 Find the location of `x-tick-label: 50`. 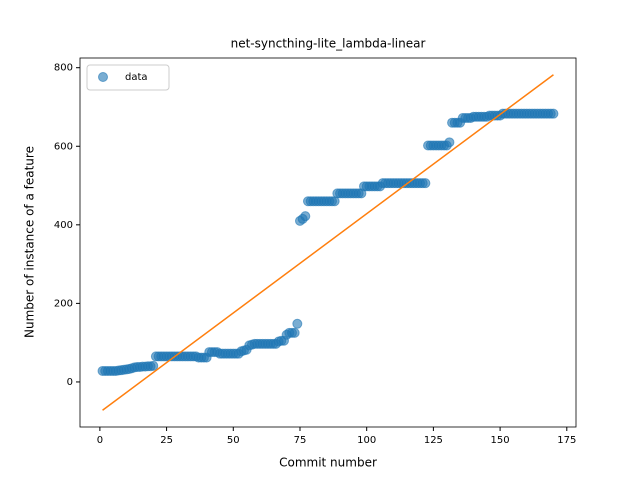

x-tick-label: 50 is located at coordinates (233, 440).